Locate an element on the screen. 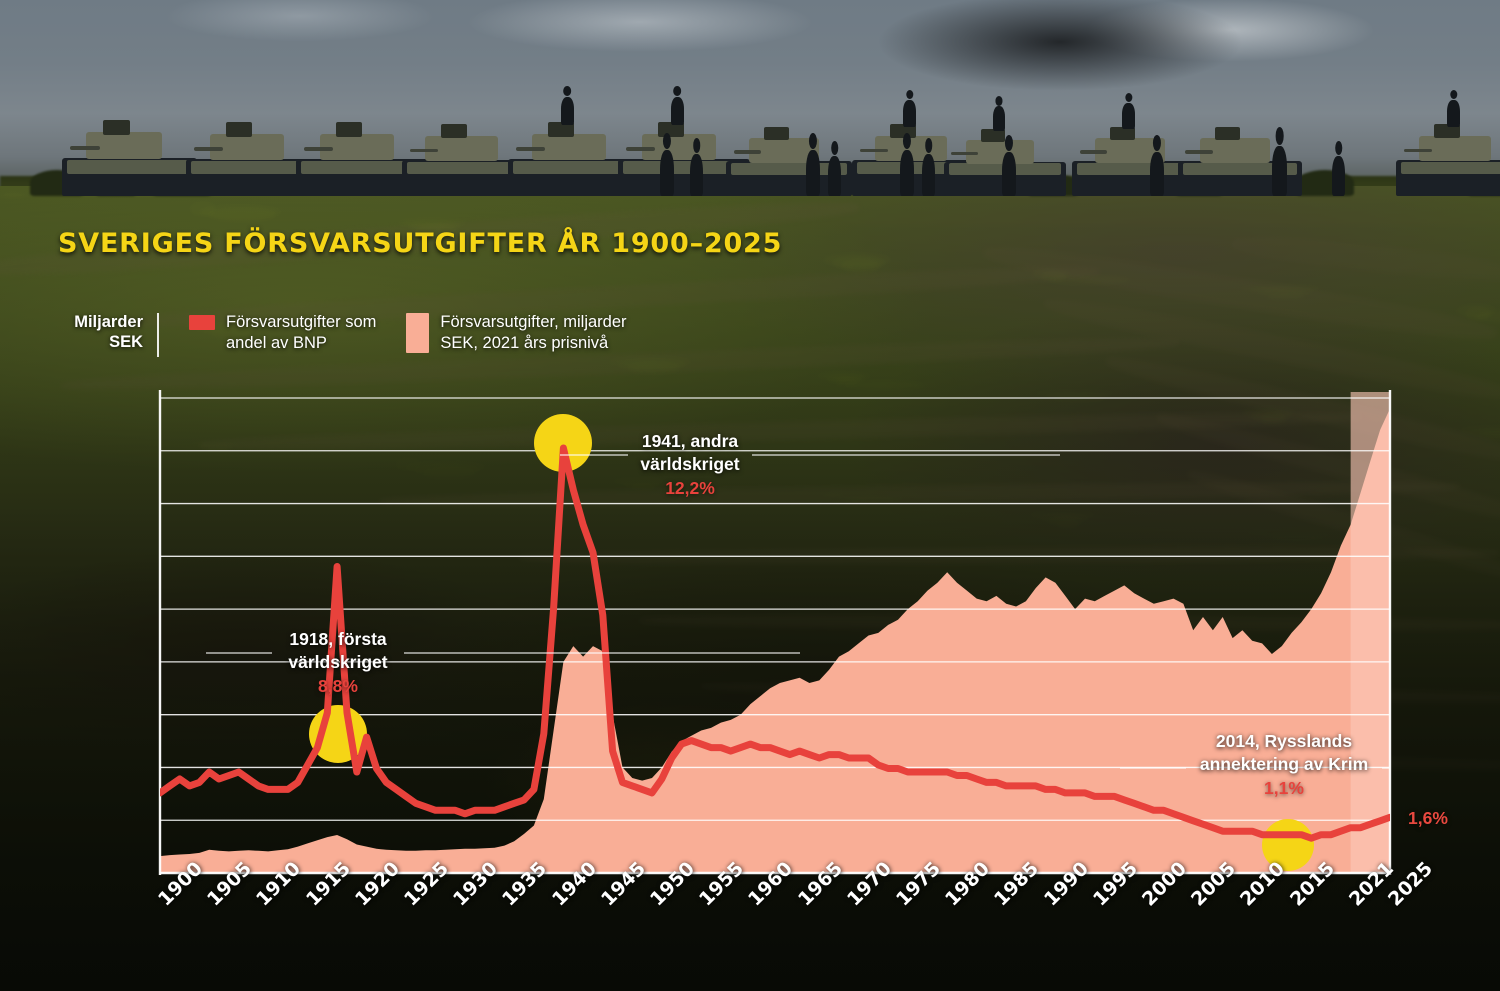 The height and width of the screenshot is (991, 1500). annotation-percent: 1,1% is located at coordinates (1284, 788).